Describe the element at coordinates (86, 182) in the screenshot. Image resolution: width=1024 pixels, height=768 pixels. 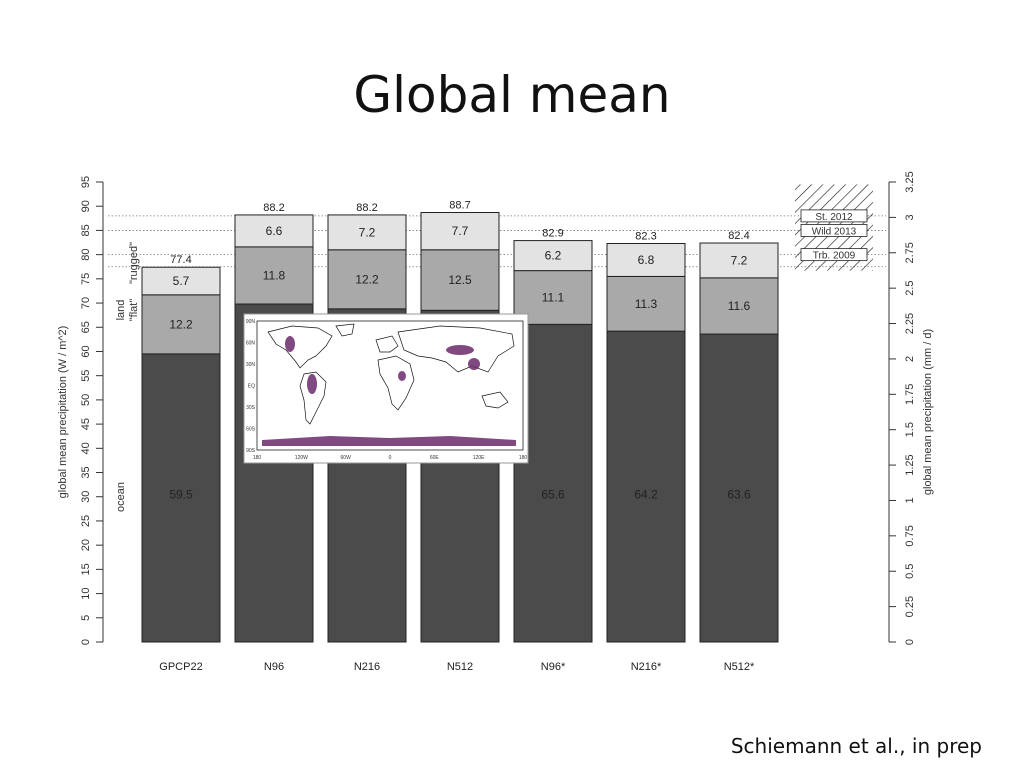
I see `left-tick-label-19: 95` at that location.